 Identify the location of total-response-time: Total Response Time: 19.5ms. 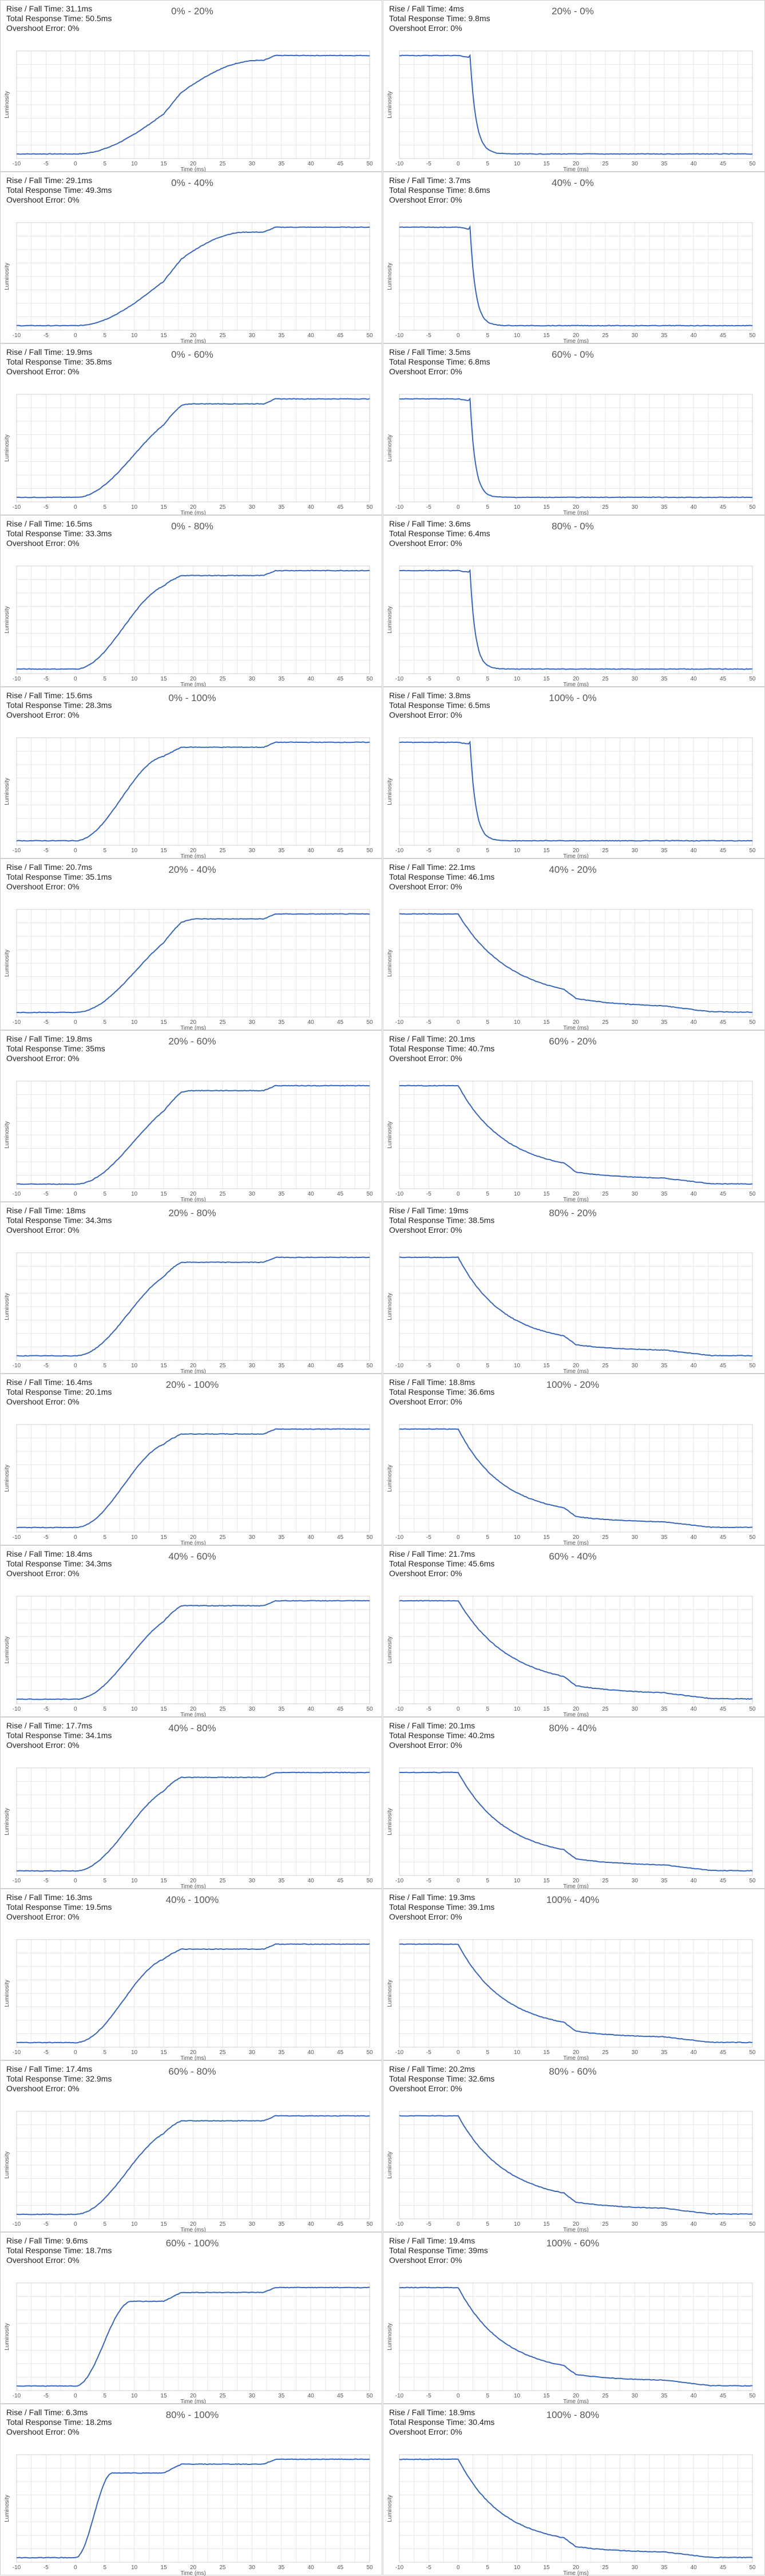
(59, 1907).